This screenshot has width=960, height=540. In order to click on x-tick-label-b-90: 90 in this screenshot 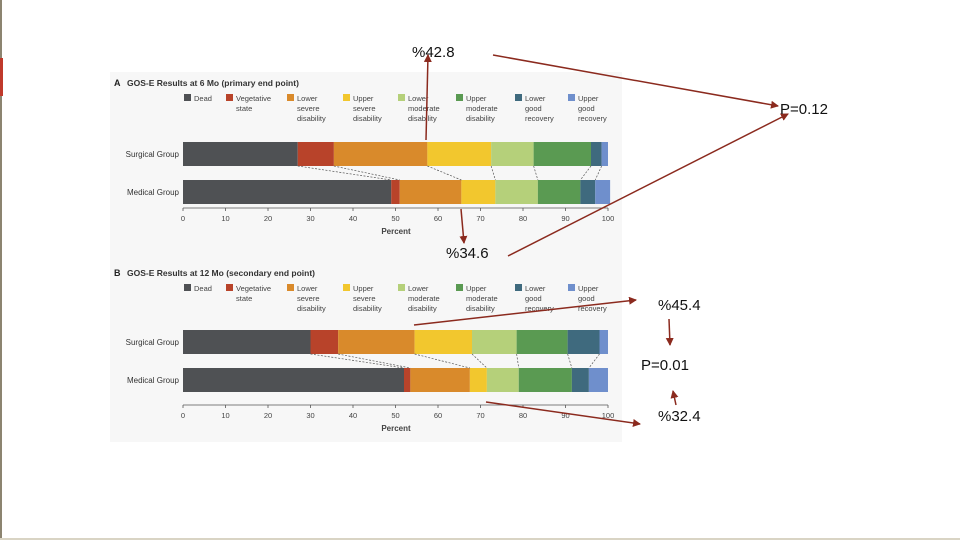, I will do `click(565, 415)`.